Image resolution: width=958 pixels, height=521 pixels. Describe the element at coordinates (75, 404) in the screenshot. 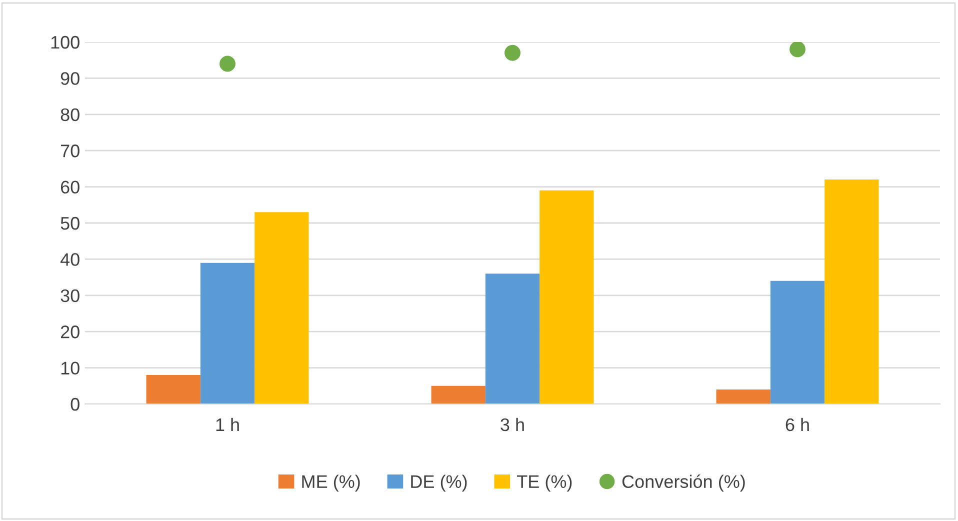

I see `y-tick-label: 0` at that location.